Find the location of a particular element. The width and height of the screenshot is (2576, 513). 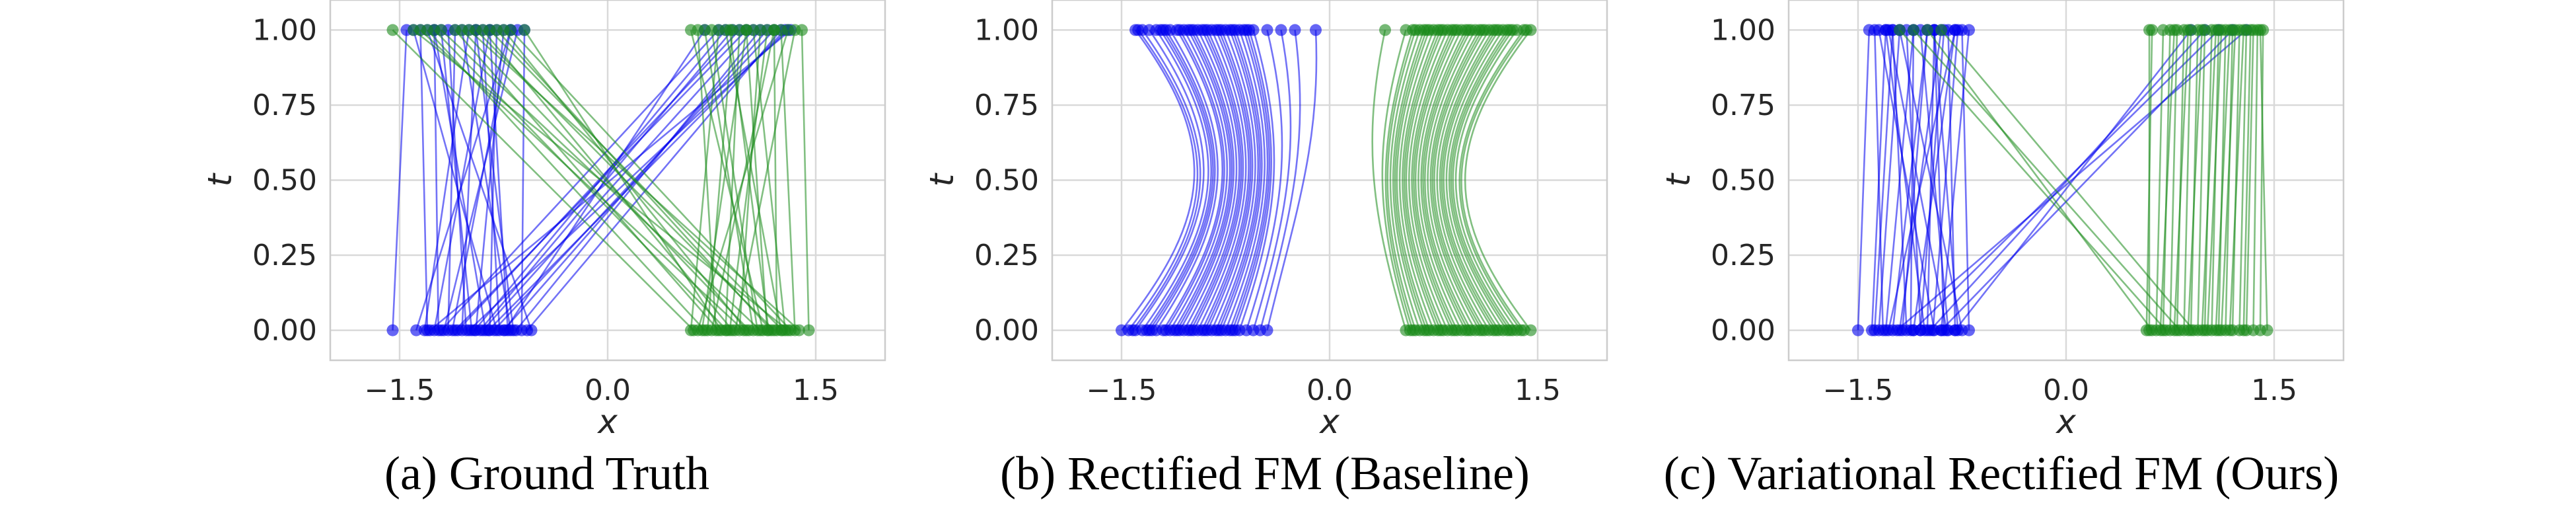

y-tick-label-1: 0.25 is located at coordinates (285, 255).